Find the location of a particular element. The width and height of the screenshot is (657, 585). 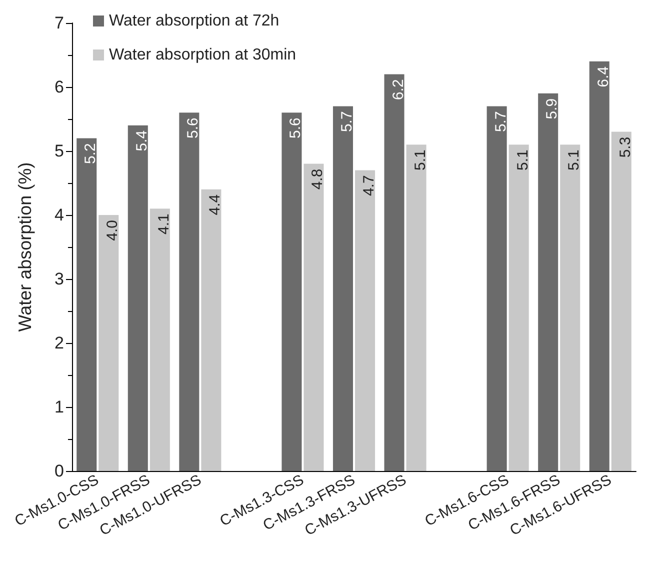

data-label: 6.2 is located at coordinates (398, 89).